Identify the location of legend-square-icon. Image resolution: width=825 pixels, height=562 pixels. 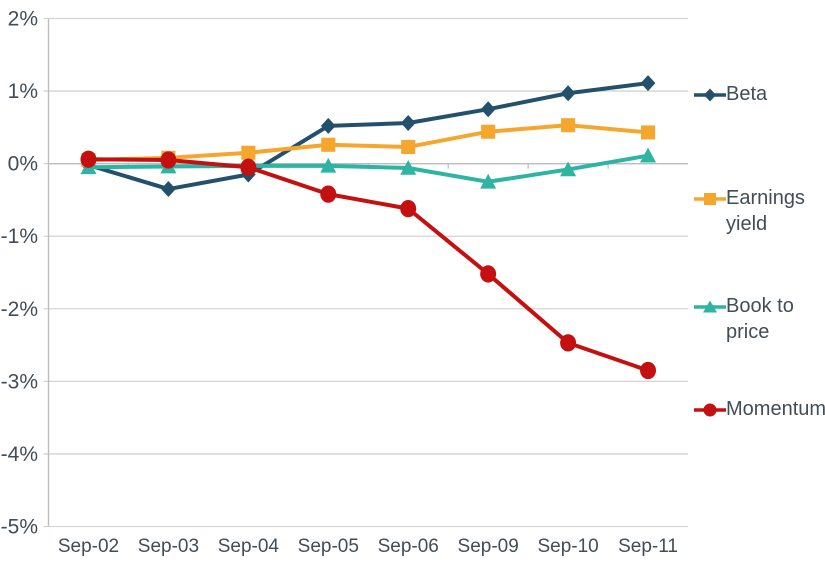
(710, 199).